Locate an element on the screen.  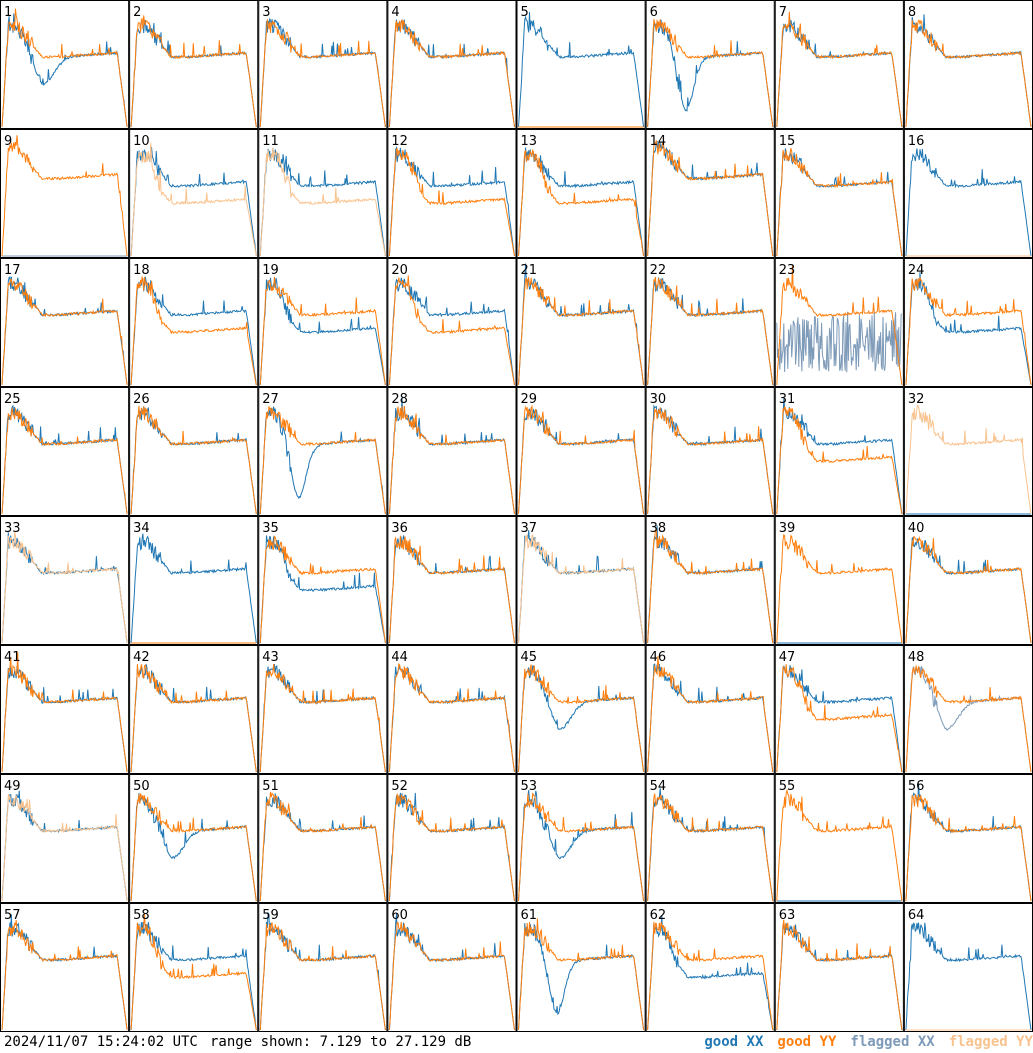
tile-label: 11 is located at coordinates (270, 141).